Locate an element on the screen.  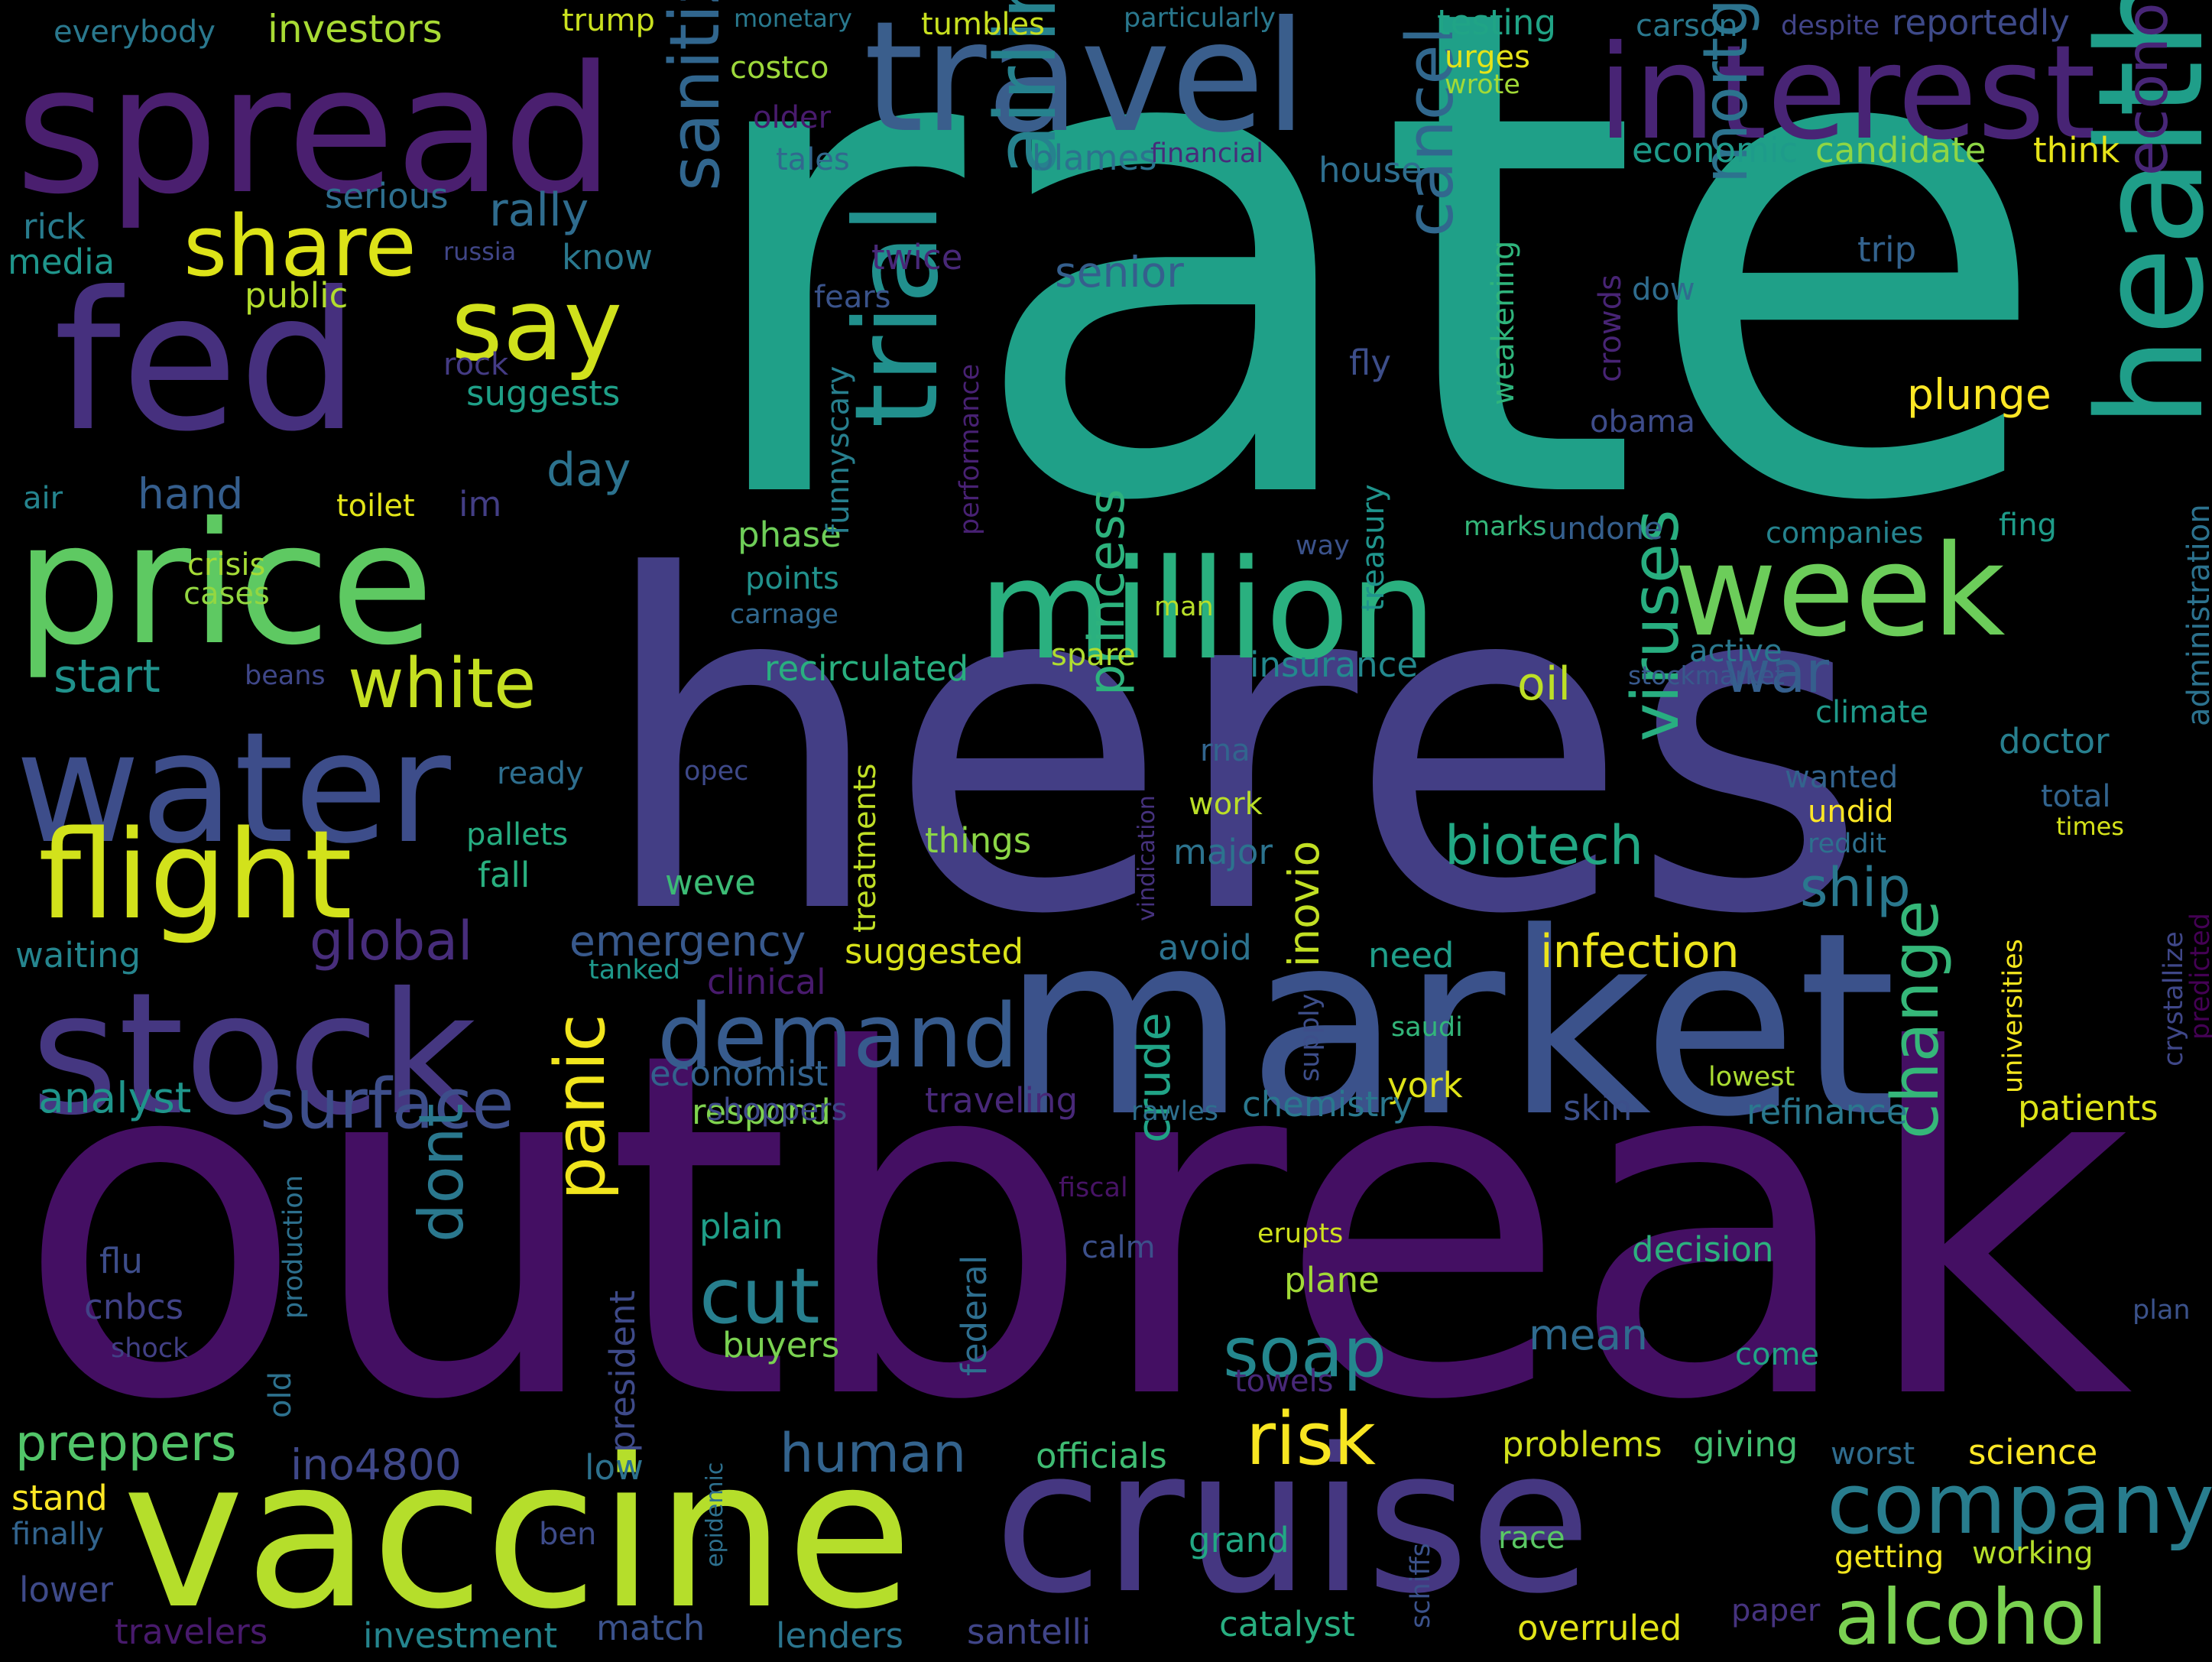
word-cut: cut is located at coordinates (759, 1296).